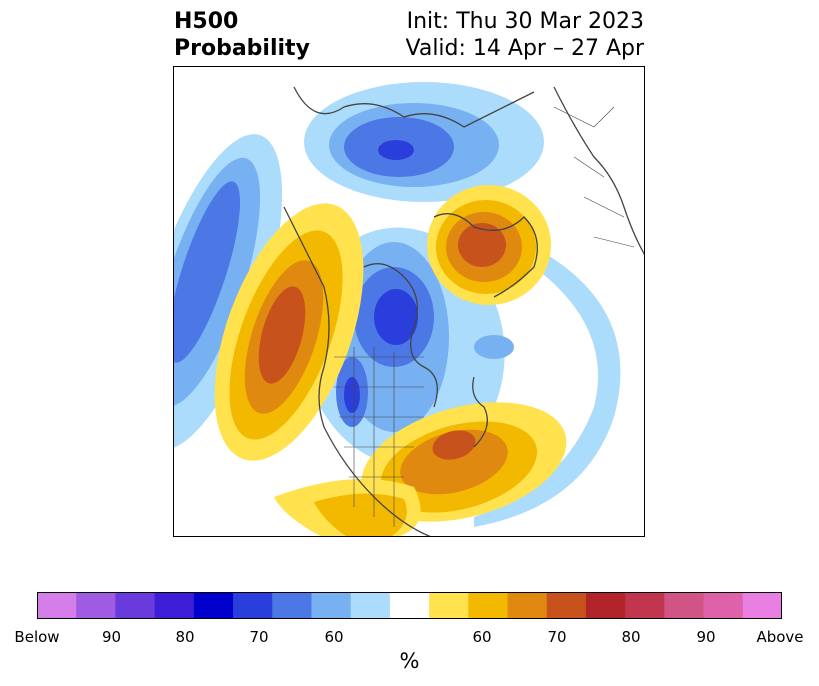 The image size is (819, 686). What do you see at coordinates (259, 637) in the screenshot?
I see `colorbar-tick-3: 70` at bounding box center [259, 637].